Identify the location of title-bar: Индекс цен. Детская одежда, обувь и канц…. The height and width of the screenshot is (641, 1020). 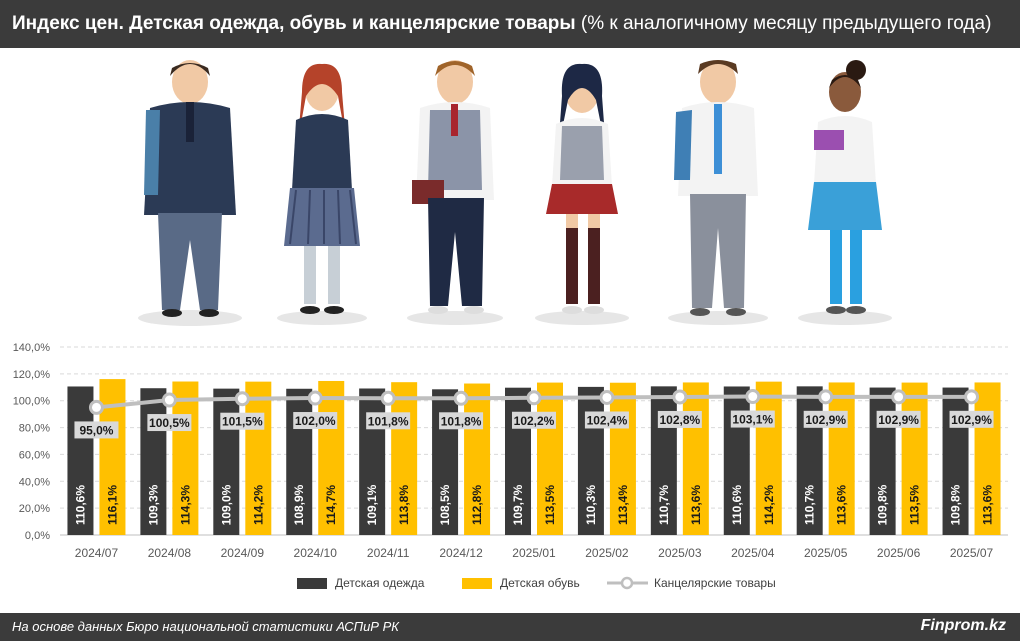
(510, 24).